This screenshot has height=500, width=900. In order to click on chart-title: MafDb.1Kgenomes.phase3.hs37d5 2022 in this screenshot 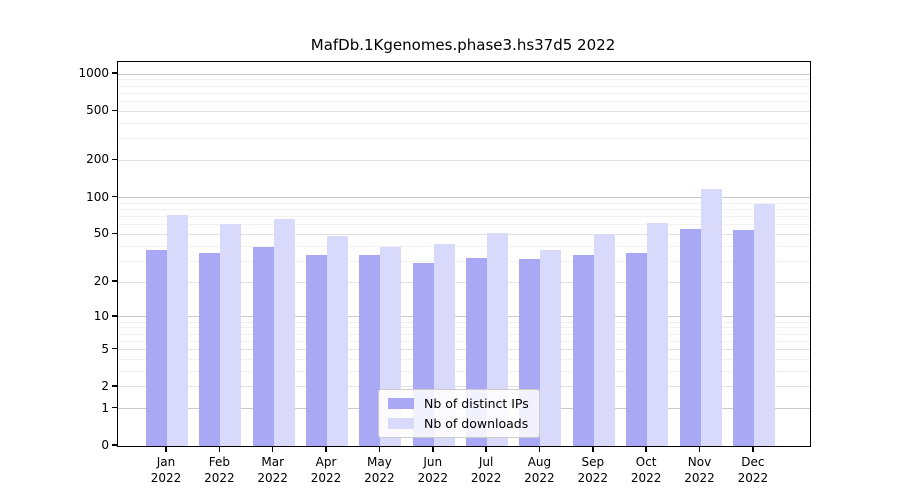, I will do `click(463, 45)`.